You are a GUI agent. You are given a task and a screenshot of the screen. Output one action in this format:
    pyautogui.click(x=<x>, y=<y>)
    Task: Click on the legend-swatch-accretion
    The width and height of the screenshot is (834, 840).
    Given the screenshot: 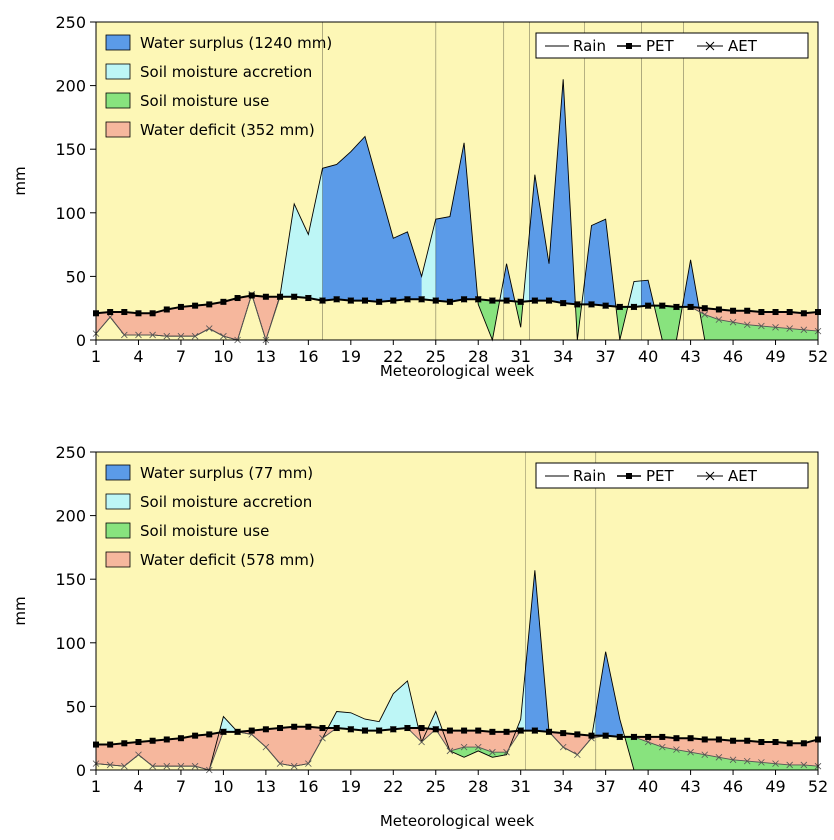 What is the action you would take?
    pyautogui.click(x=118, y=501)
    